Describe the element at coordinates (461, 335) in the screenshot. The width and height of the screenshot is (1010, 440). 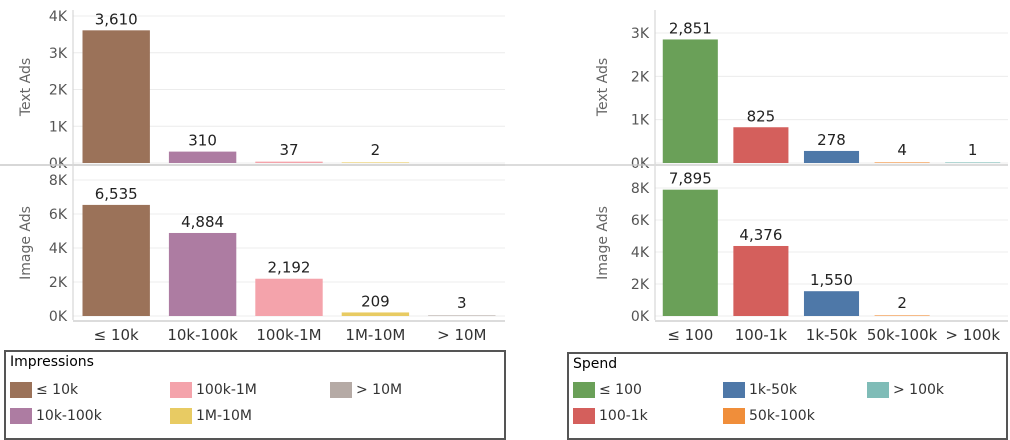
I see `category-label: > 10M` at that location.